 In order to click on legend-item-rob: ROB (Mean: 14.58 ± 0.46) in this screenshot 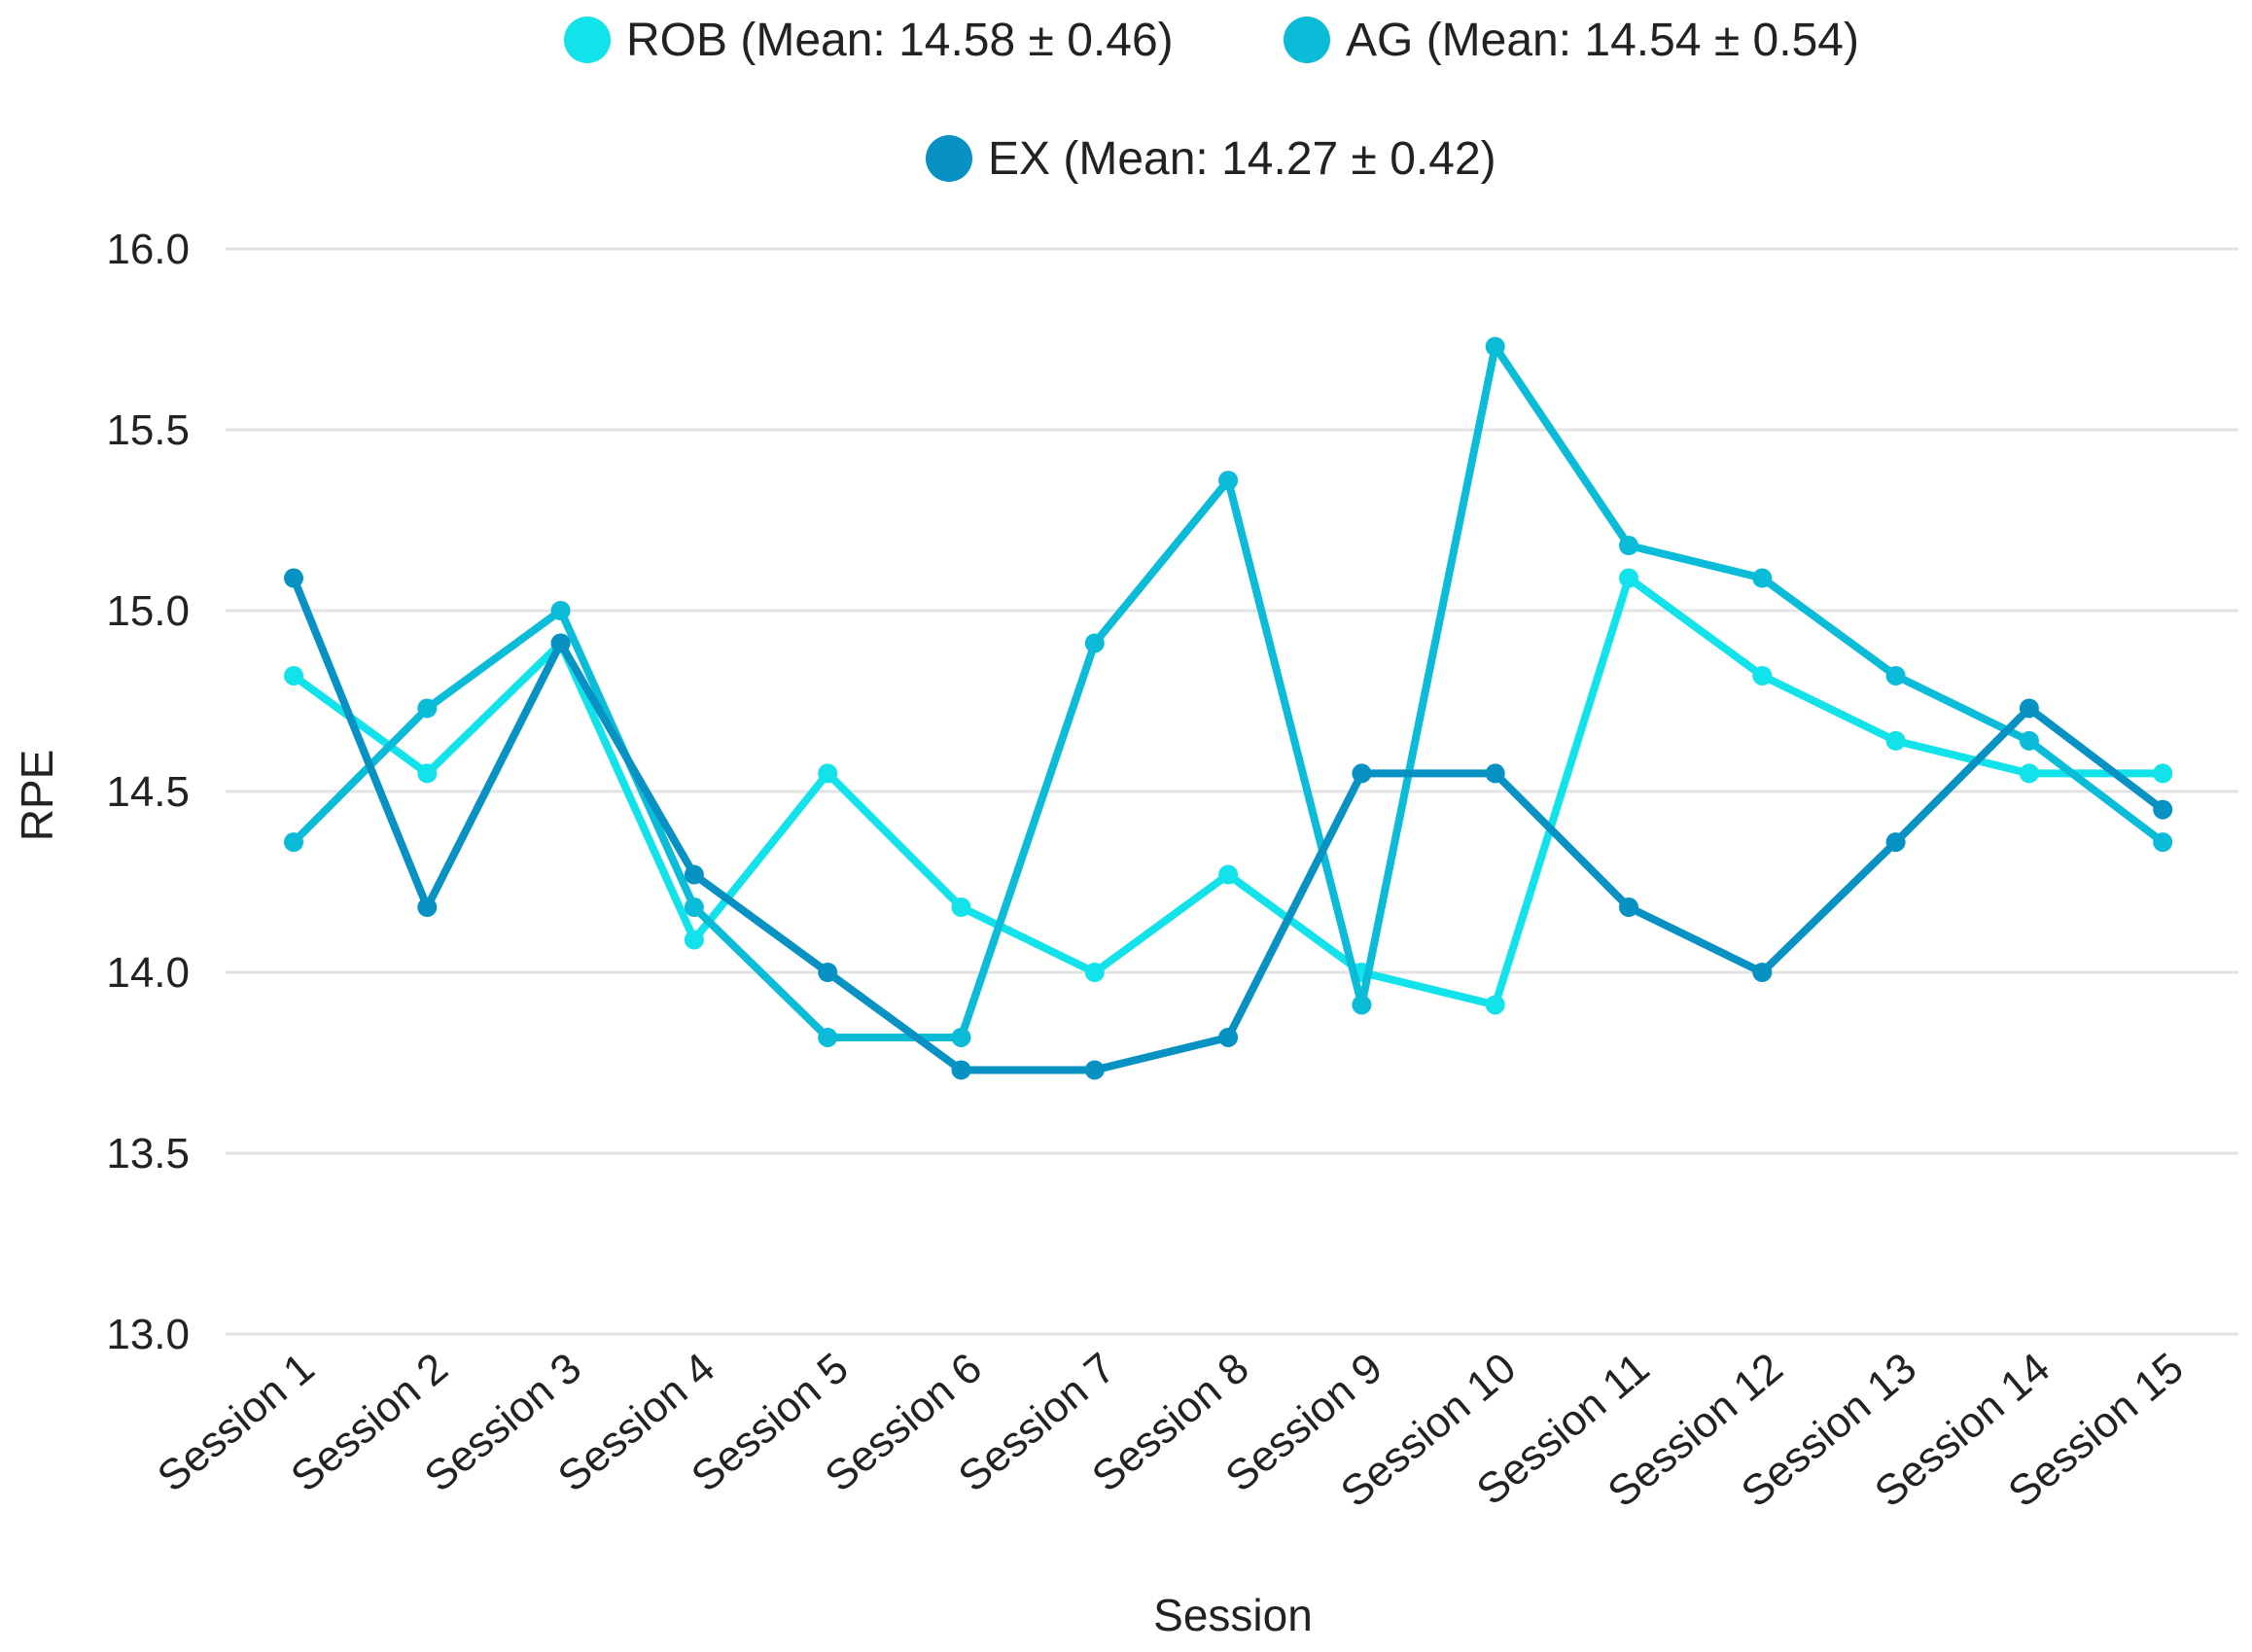, I will do `click(869, 40)`.